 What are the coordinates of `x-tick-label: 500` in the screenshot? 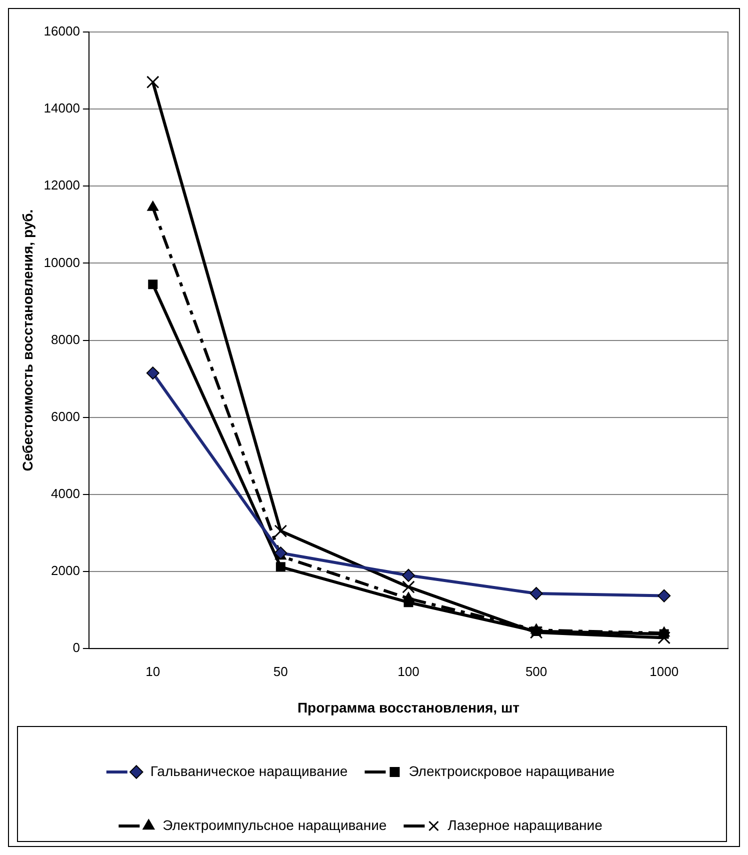 It's located at (536, 671).